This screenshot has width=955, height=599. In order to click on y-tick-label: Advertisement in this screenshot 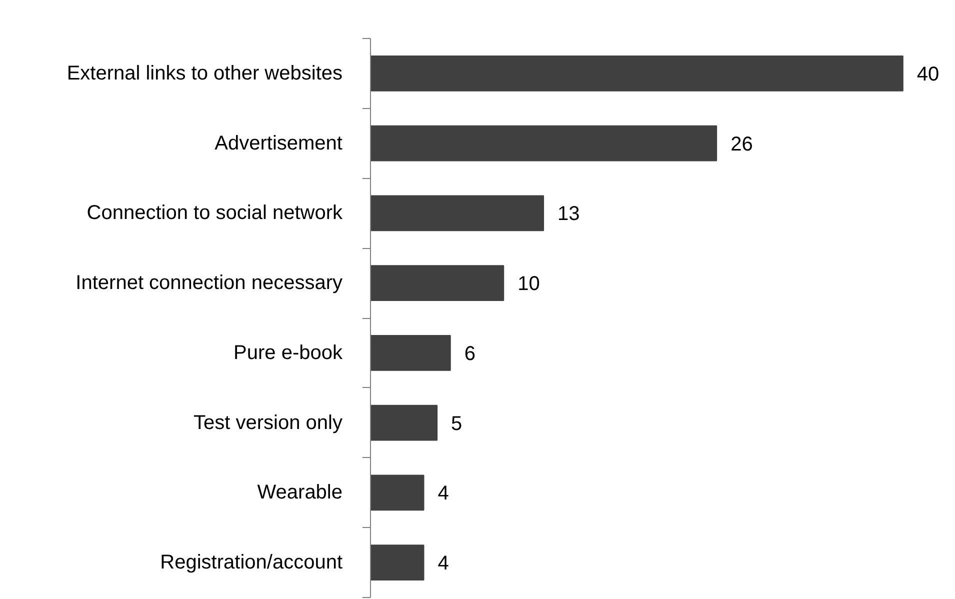, I will do `click(278, 143)`.